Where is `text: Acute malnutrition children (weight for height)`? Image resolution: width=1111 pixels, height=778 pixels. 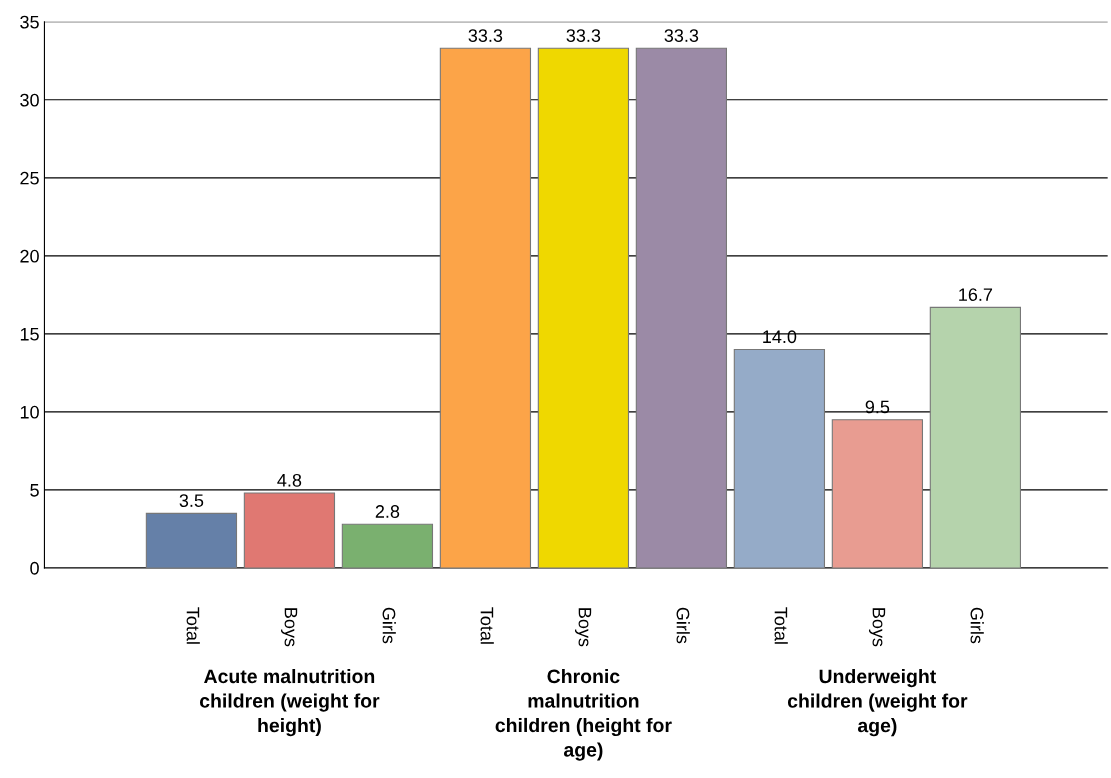 text: Acute malnutrition children (weight for height) is located at coordinates (289, 702).